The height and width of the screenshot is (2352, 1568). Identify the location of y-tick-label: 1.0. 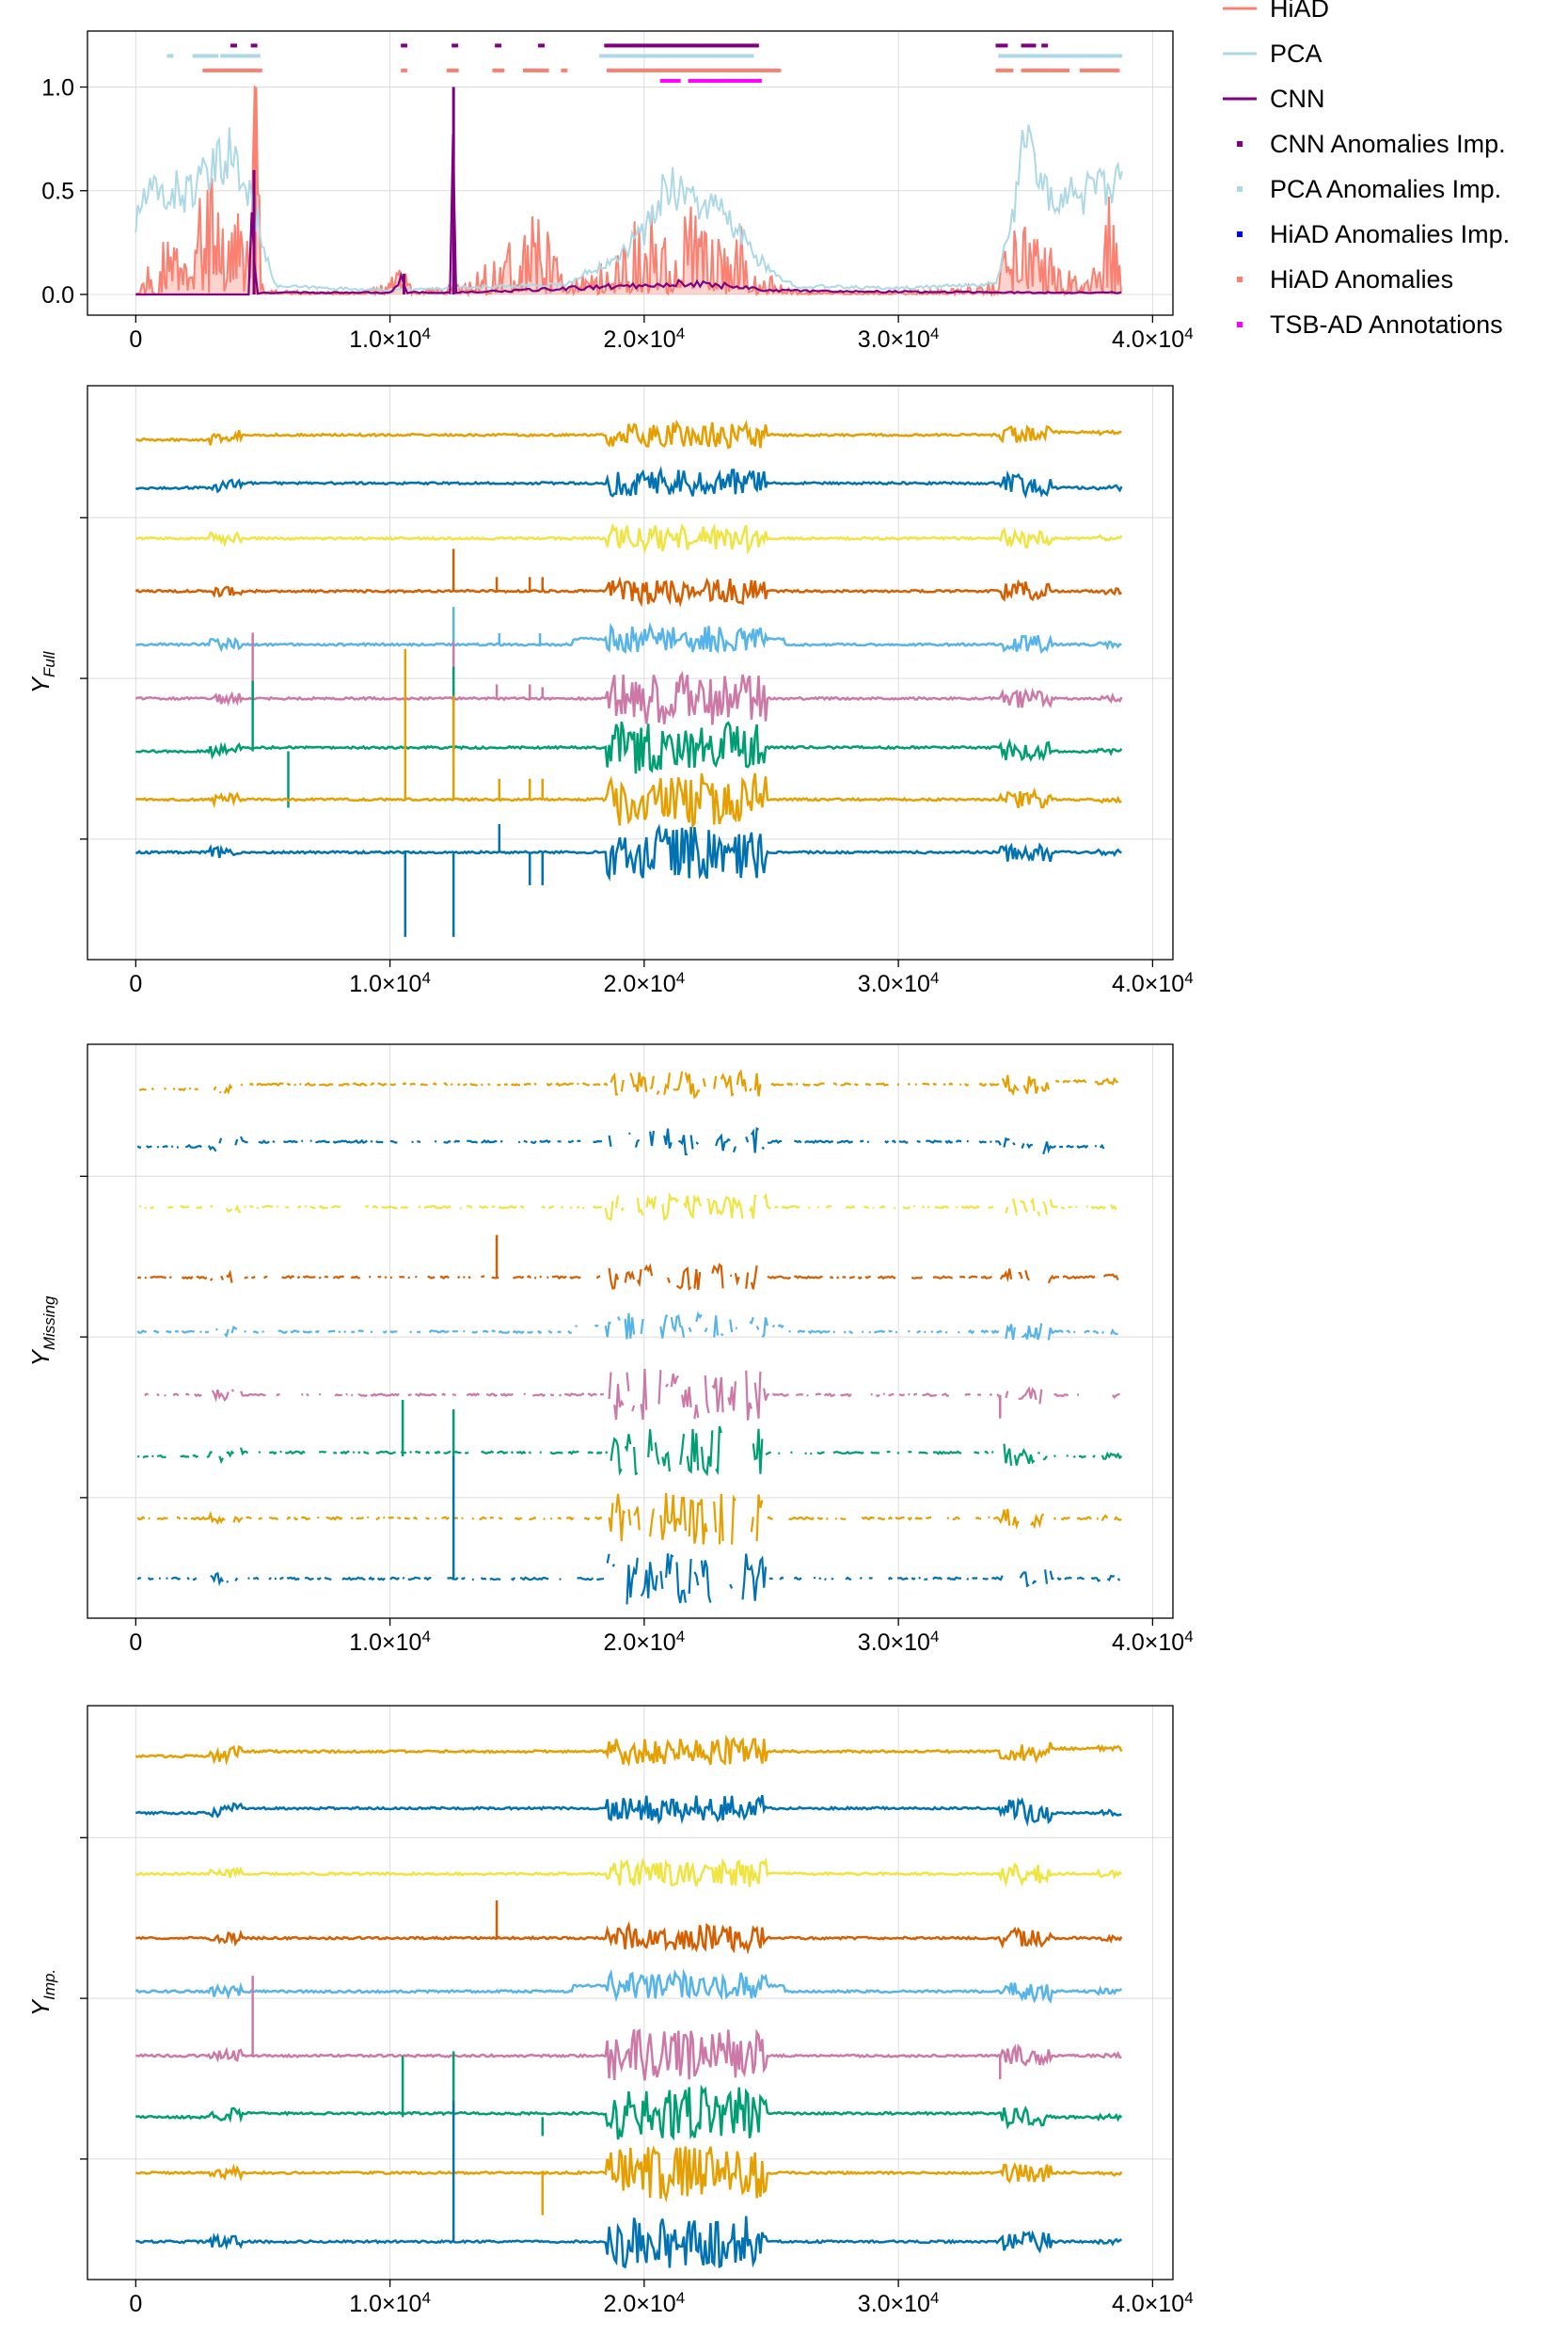
(57, 88).